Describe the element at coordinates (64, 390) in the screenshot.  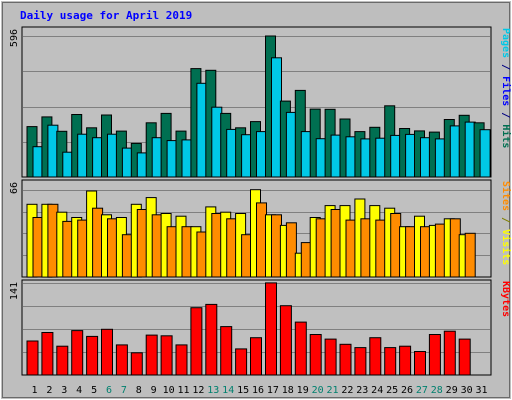
I see `x-tick-label-3: 3` at that location.